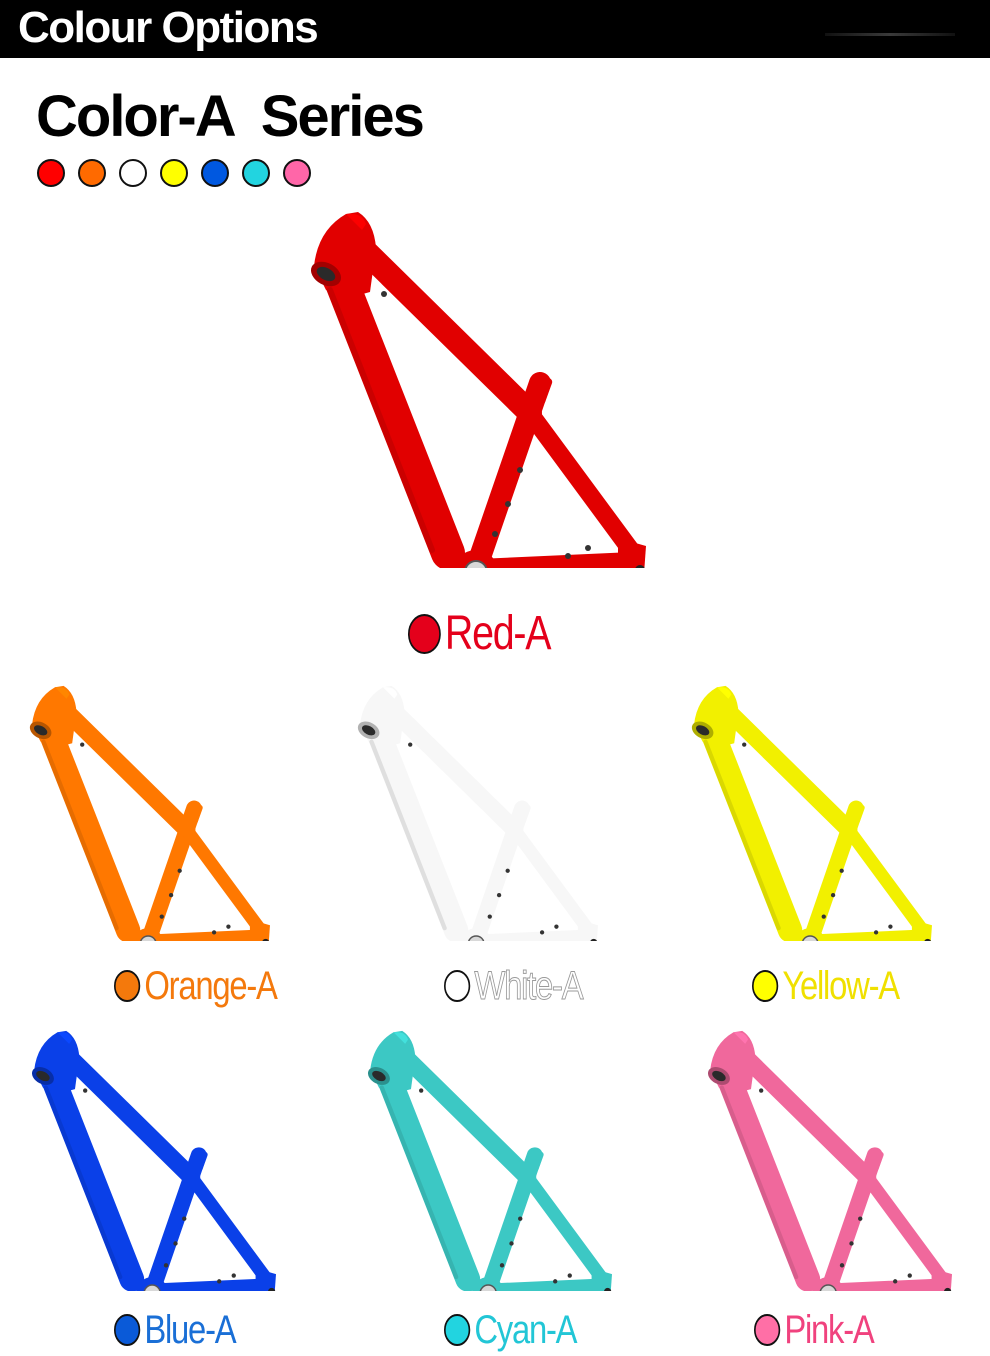 The width and height of the screenshot is (990, 1356). What do you see at coordinates (215, 173) in the screenshot?
I see `swatch-blue` at bounding box center [215, 173].